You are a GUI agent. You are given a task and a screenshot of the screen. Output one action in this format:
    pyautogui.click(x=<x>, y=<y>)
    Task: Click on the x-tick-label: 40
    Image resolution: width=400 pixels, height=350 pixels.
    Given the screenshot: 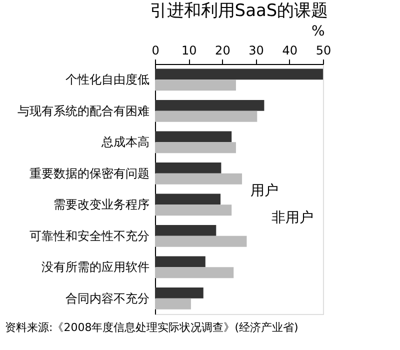 What is the action you would take?
    pyautogui.click(x=290, y=51)
    